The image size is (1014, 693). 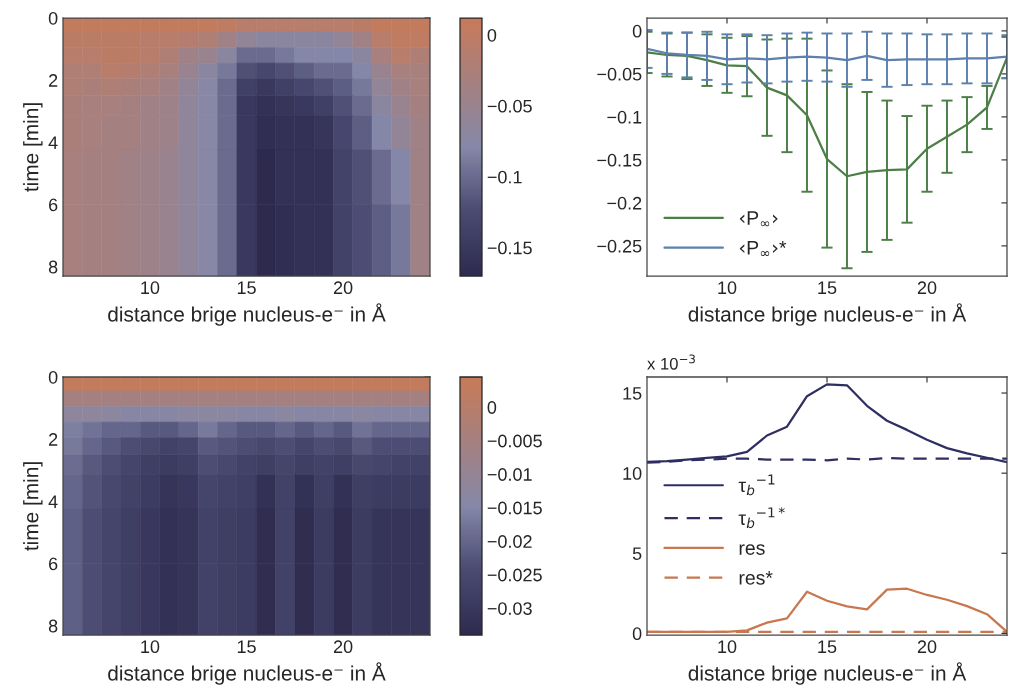 What do you see at coordinates (752, 549) in the screenshot?
I see `legend-label: res` at bounding box center [752, 549].